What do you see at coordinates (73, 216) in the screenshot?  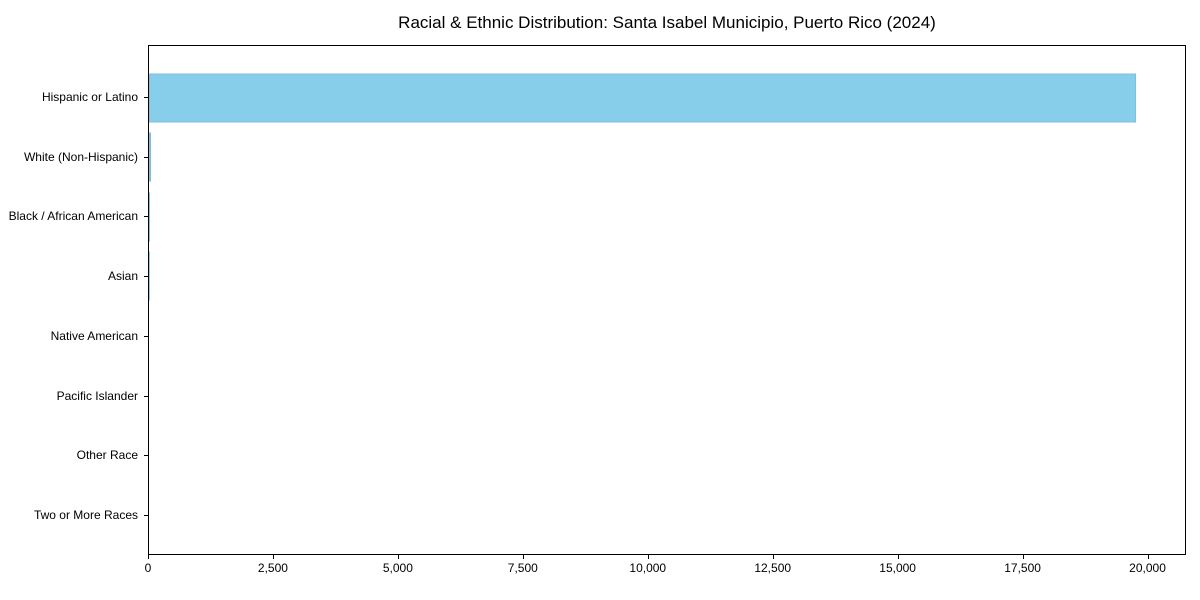 I see `y-tick-label: Black / African American` at bounding box center [73, 216].